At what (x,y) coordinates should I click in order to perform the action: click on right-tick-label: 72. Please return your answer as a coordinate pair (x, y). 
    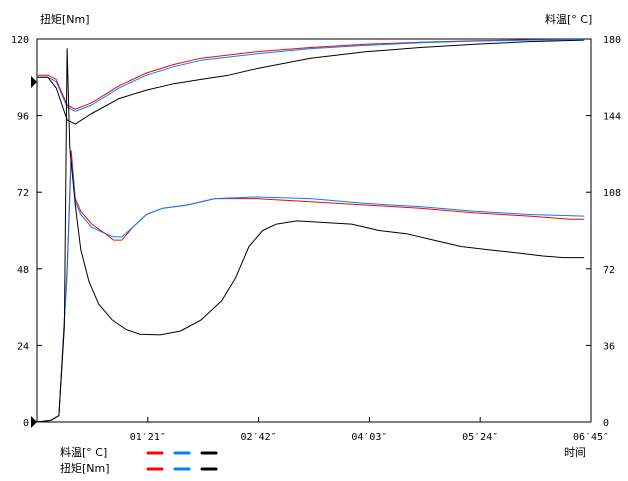
    Looking at the image, I should click on (609, 270).